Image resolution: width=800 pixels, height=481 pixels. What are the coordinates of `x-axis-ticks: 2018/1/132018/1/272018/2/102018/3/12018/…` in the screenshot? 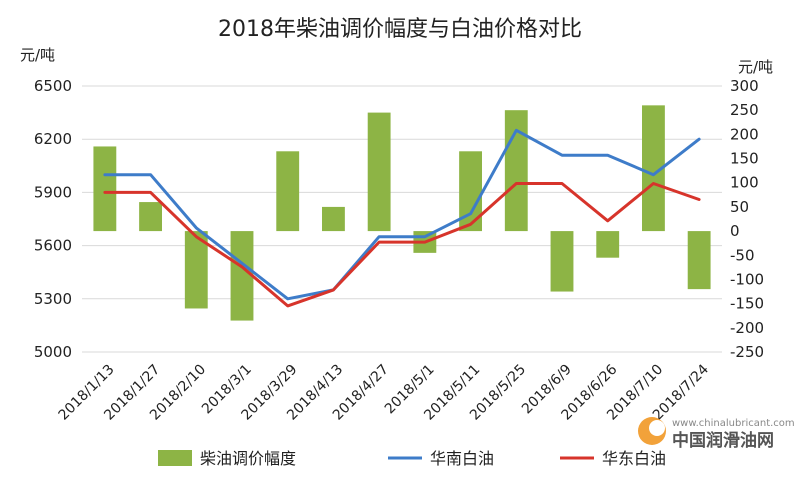 It's located at (384, 392).